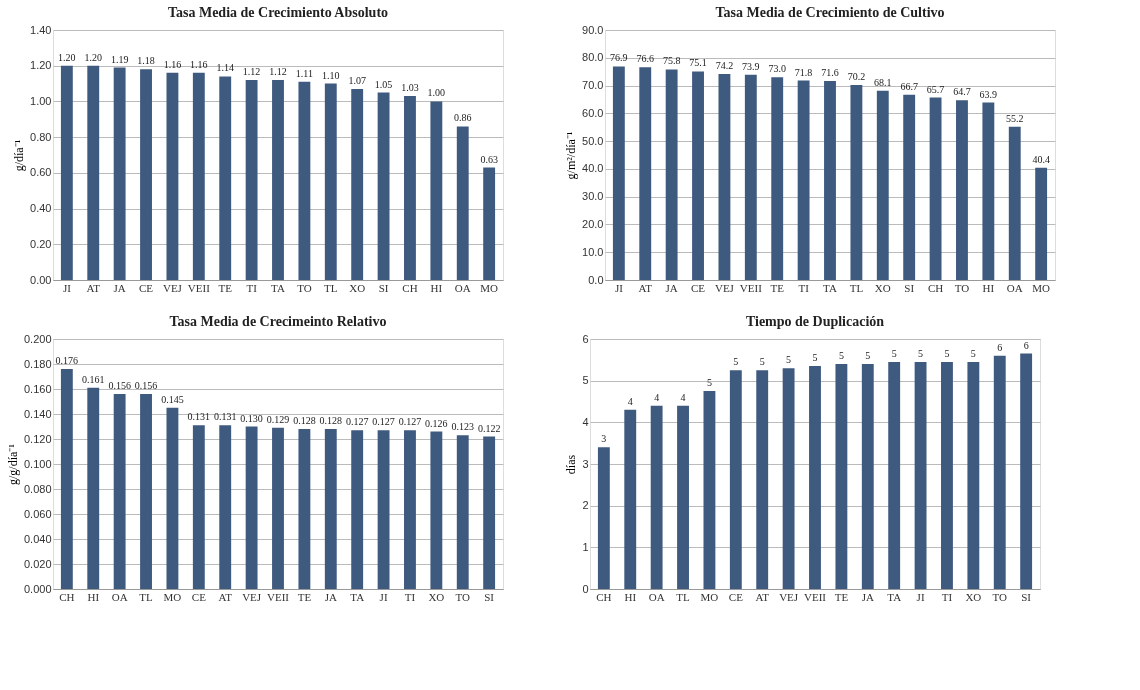 The width and height of the screenshot is (1140, 690). What do you see at coordinates (225, 68) in the screenshot?
I see `data-label: 1.14` at bounding box center [225, 68].